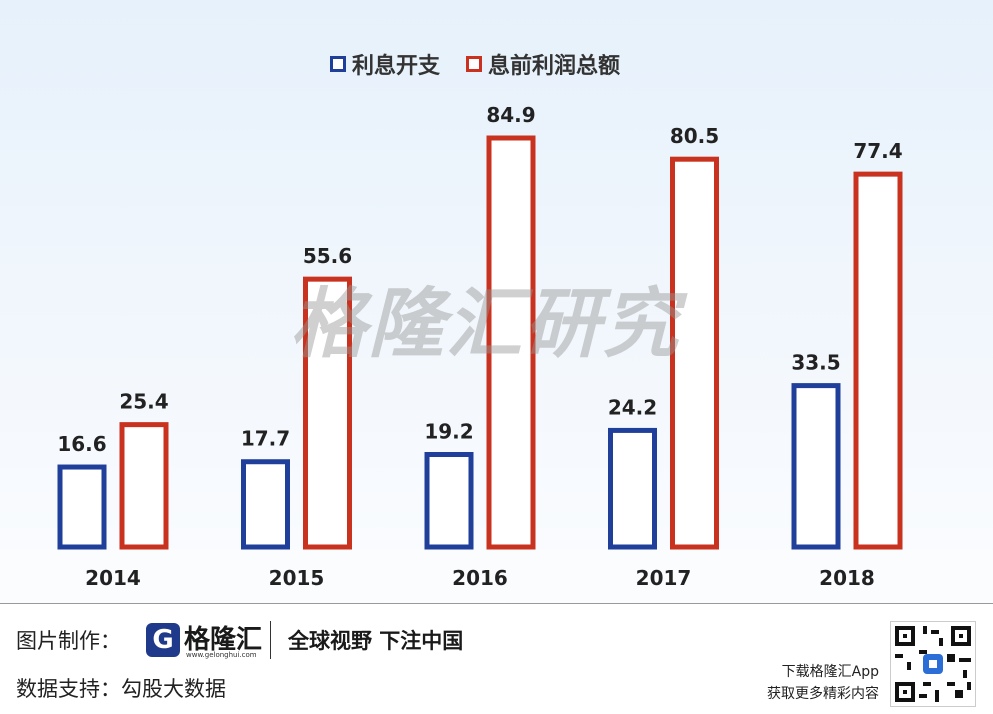  Describe the element at coordinates (823, 694) in the screenshot. I see `app-download-line2: 获取更多精彩内容` at that location.